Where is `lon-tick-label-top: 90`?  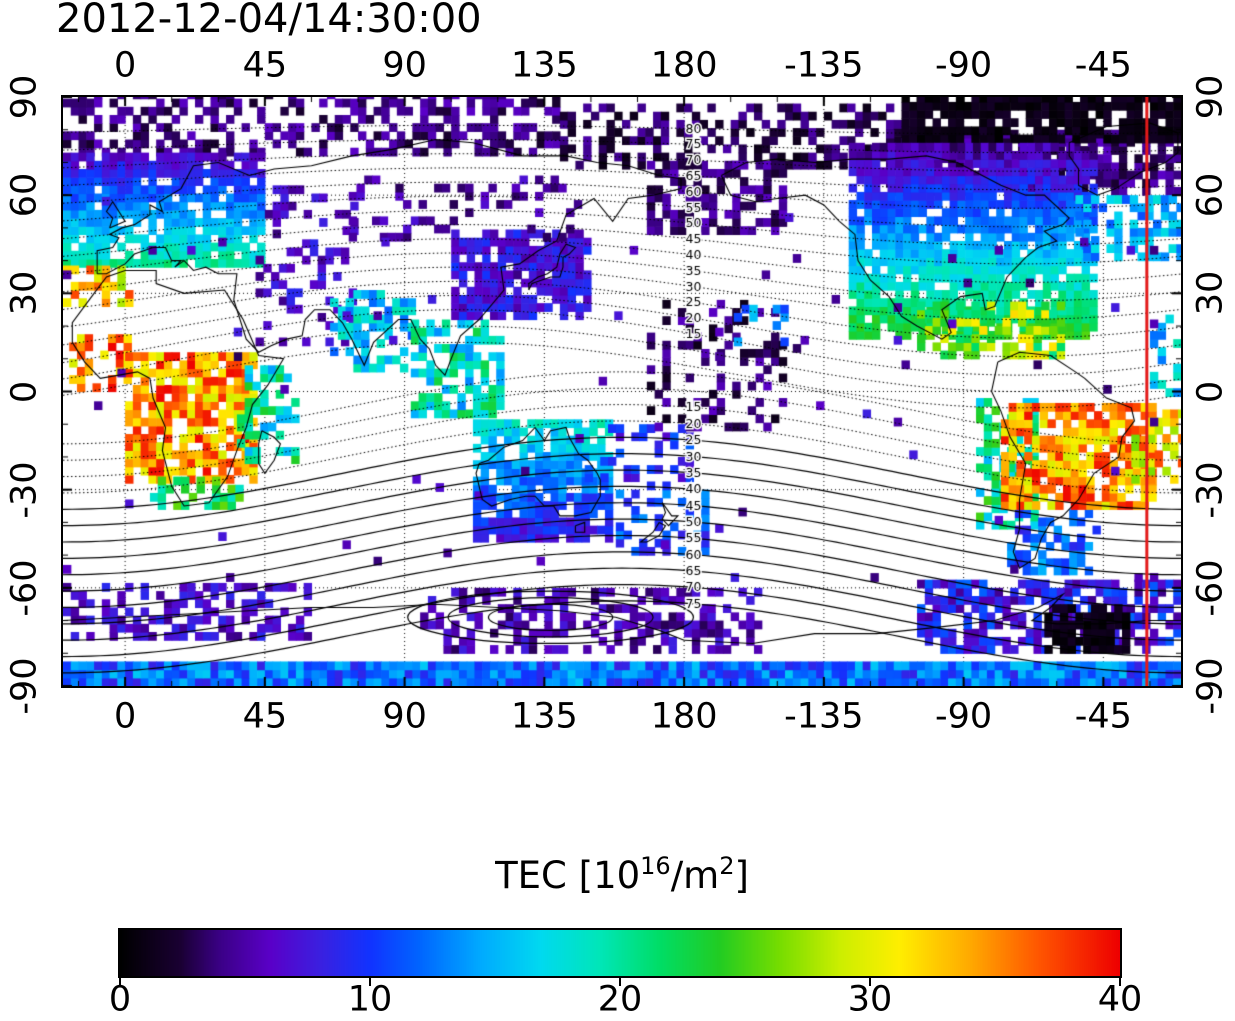
lon-tick-label-top: 90 is located at coordinates (404, 65).